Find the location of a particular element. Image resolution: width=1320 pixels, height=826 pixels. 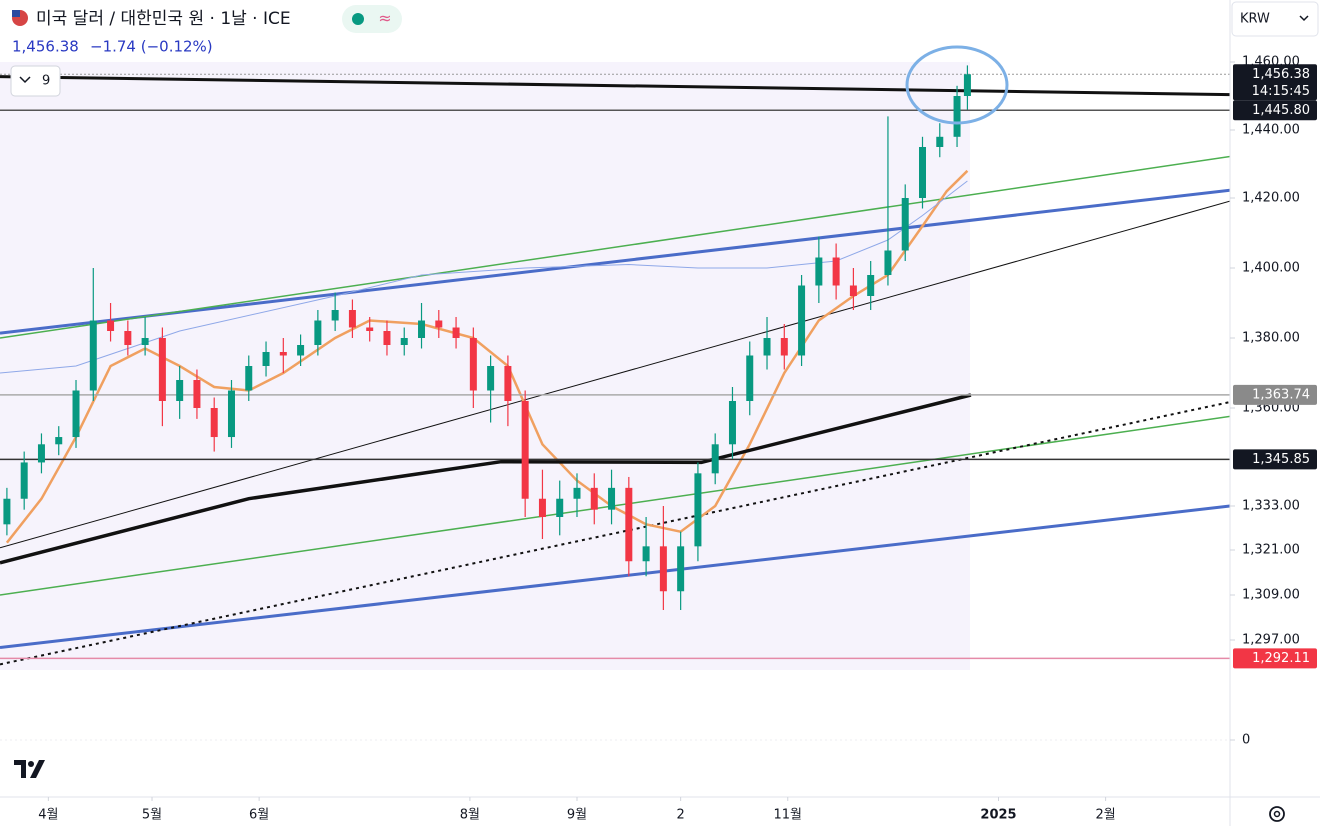

currency-select is located at coordinates (1275, 19).